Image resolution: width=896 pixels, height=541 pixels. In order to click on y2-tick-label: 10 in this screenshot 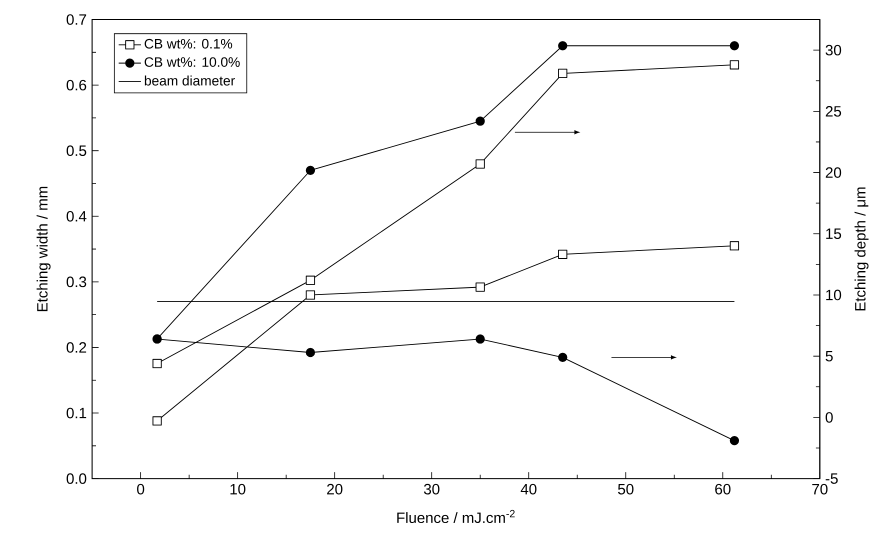, I will do `click(834, 295)`.